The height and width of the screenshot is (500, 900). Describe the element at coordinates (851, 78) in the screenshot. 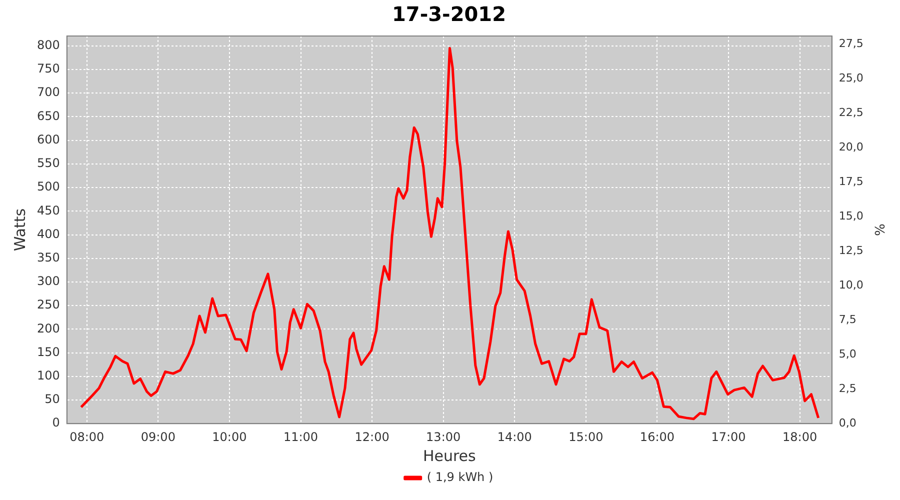

I see `y2-tick-label: 25,0` at that location.